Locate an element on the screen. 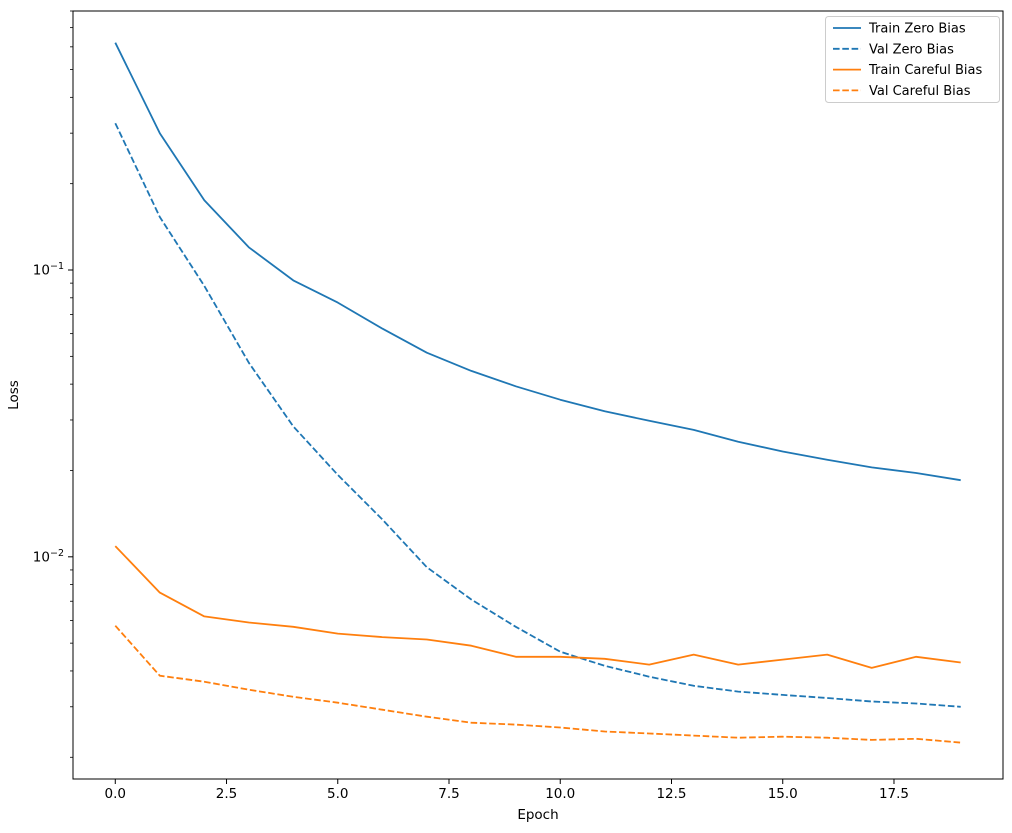 The width and height of the screenshot is (1012, 833). y-tick-label: 10⁻² is located at coordinates (48, 557).